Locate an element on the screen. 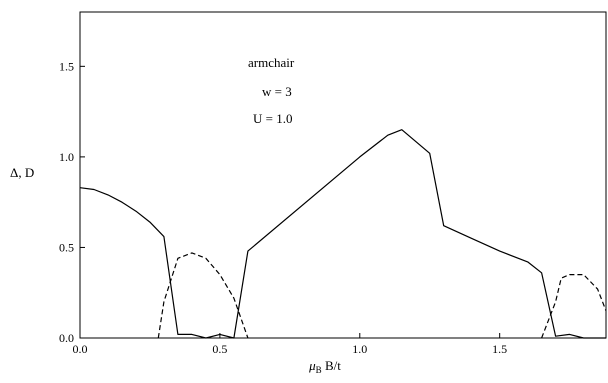 The width and height of the screenshot is (608, 383). x-axis-label-rest: B/t is located at coordinates (332, 365).